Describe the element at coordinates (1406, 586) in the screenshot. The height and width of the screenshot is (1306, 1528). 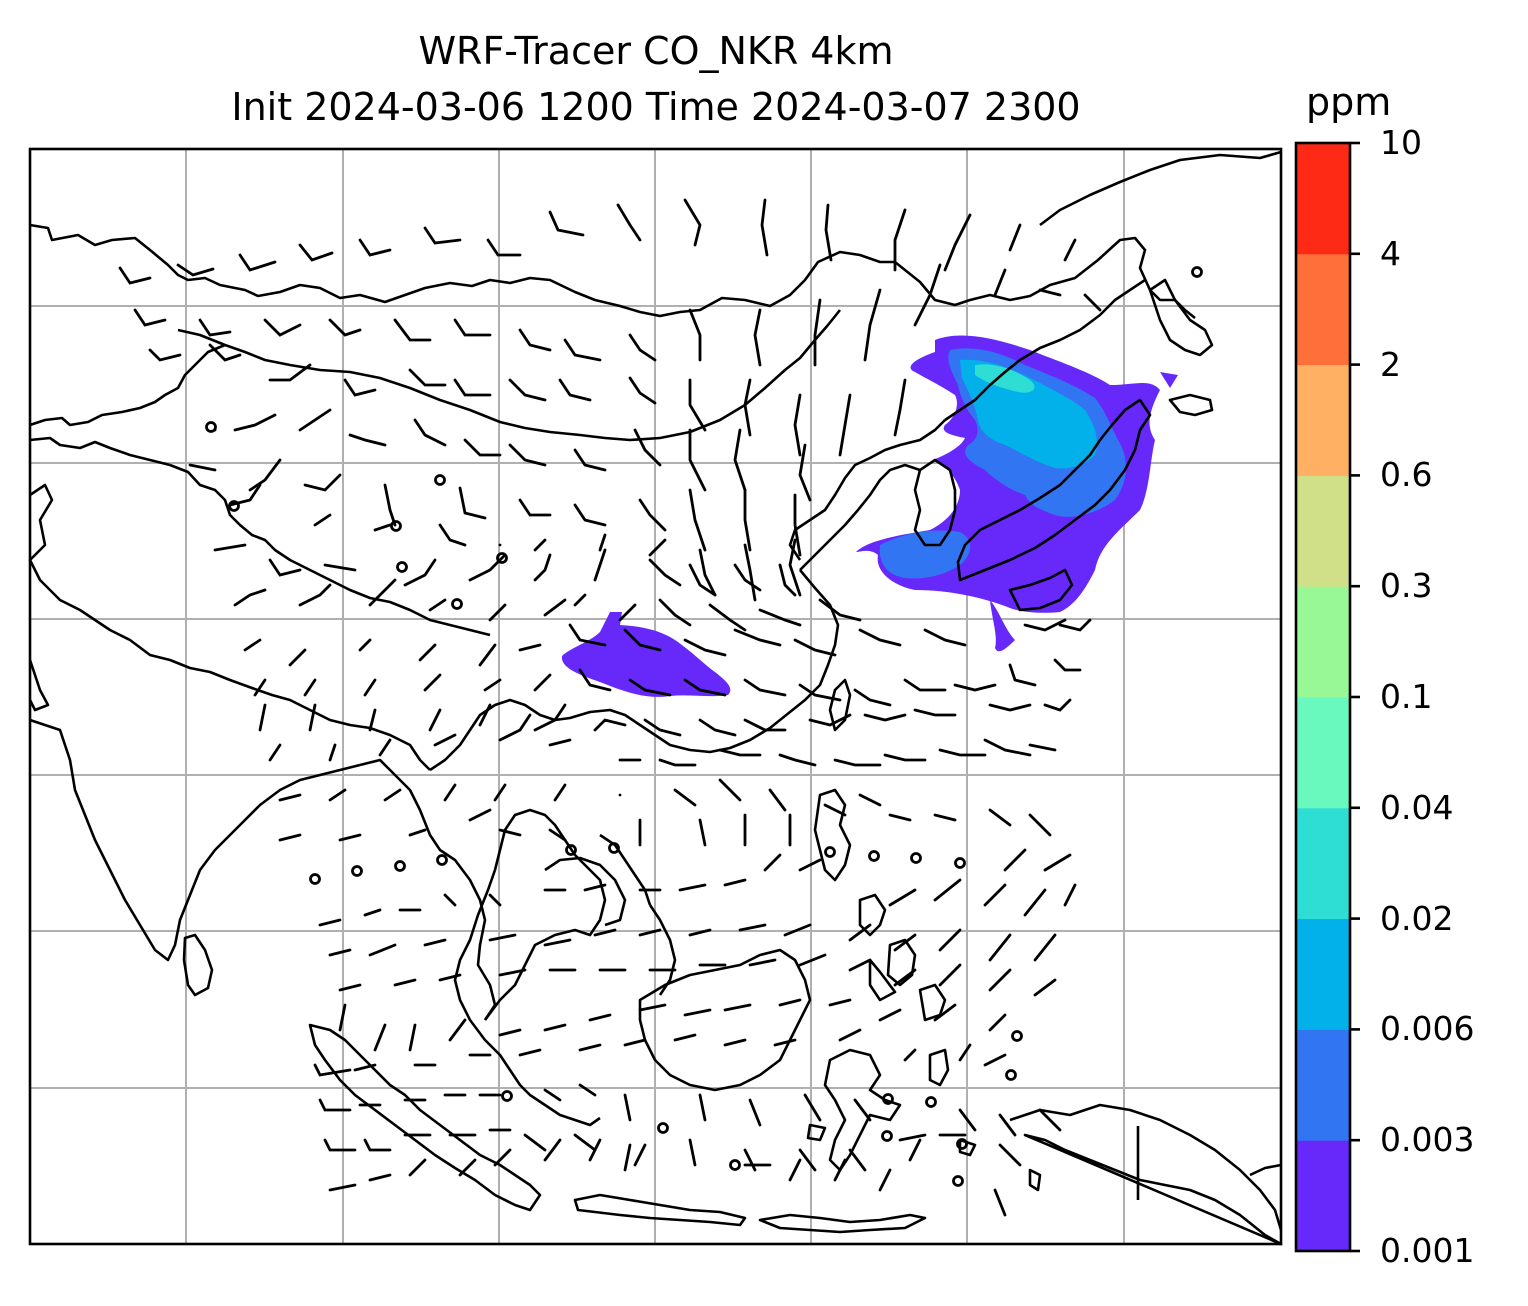
I see `colorbar-tick-label: 0.3` at that location.